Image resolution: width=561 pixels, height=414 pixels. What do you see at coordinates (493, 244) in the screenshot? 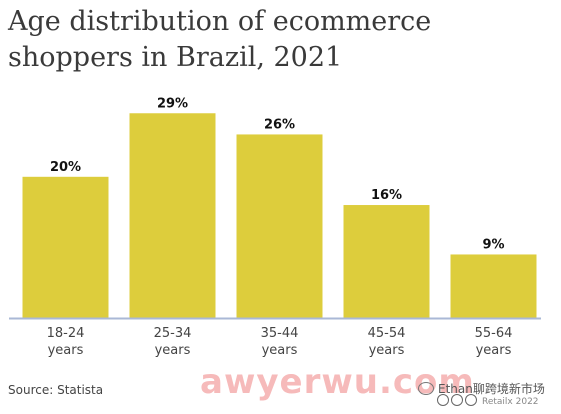
I see `data-label: 9%` at bounding box center [493, 244].